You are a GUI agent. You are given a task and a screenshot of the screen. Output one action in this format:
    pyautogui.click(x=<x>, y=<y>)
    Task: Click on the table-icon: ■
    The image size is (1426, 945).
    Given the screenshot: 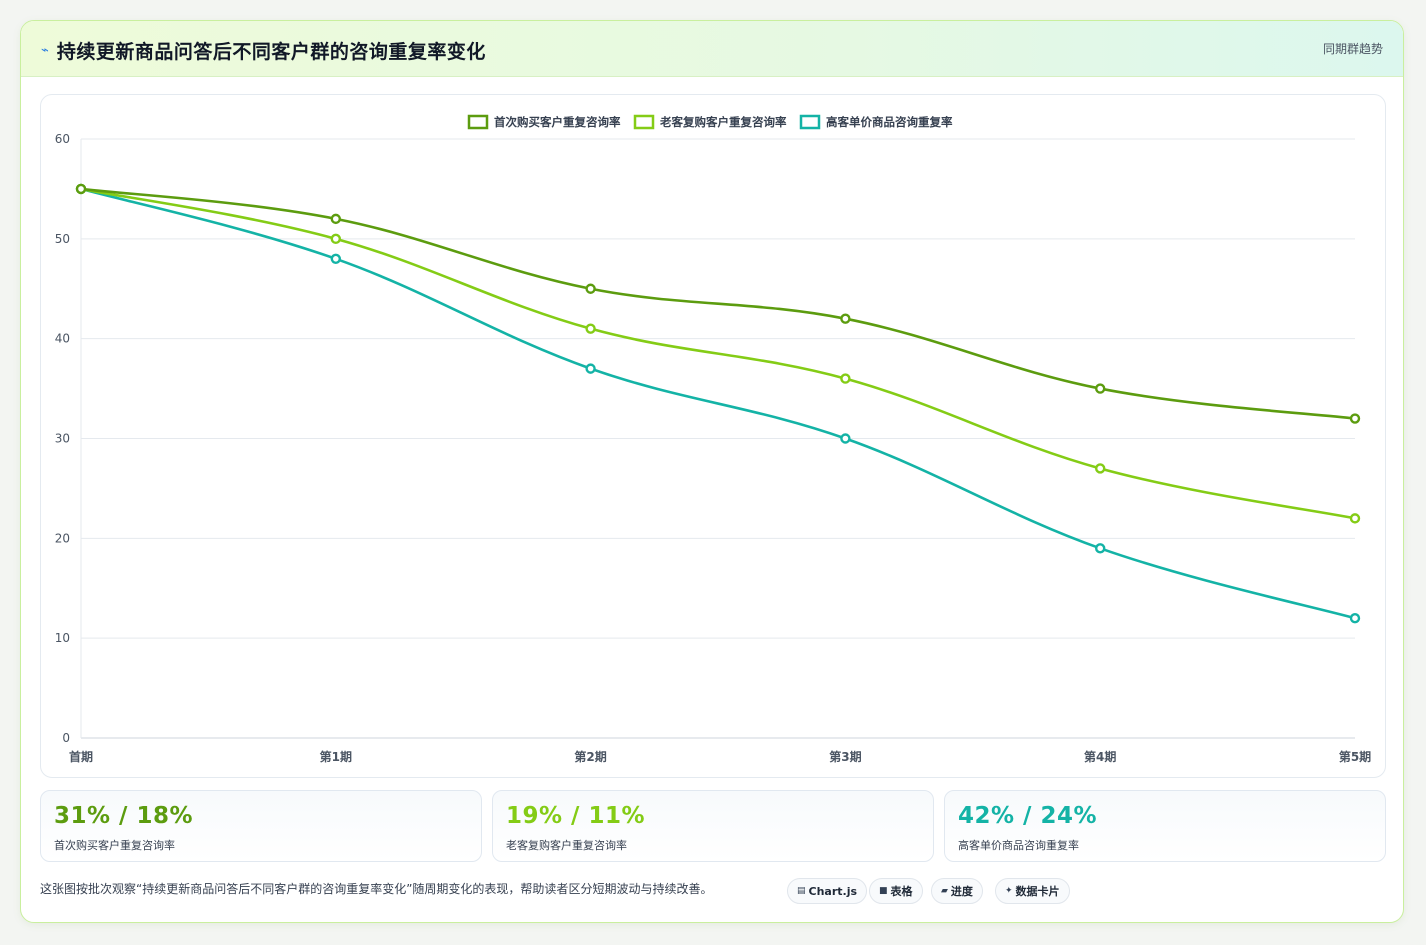 What is the action you would take?
    pyautogui.click(x=883, y=891)
    